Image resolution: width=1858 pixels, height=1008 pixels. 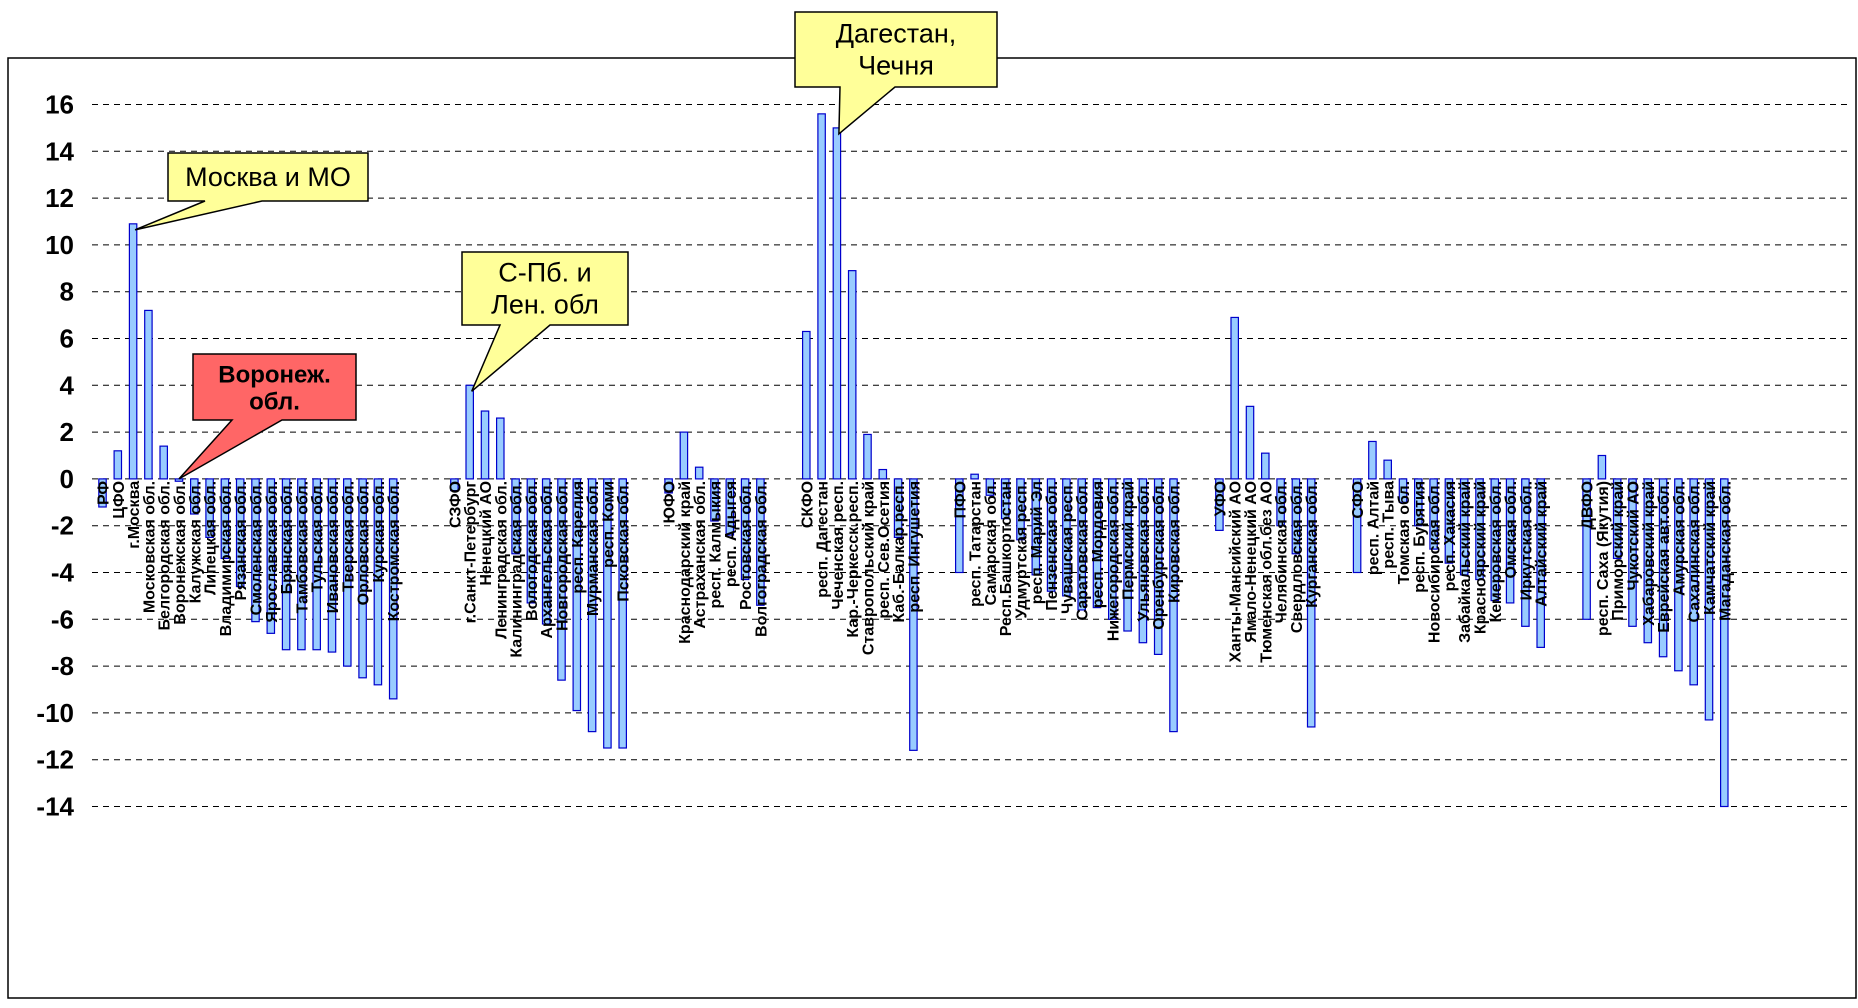 What do you see at coordinates (274, 375) in the screenshot?
I see `callout-text: Воронеж.` at bounding box center [274, 375].